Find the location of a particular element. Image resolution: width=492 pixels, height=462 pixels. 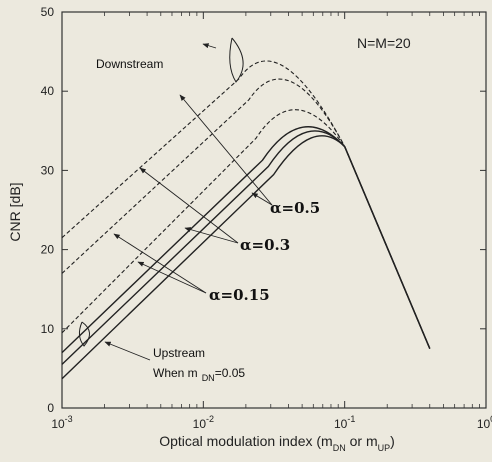

y-tick-label: 0 is located at coordinates (50, 408).